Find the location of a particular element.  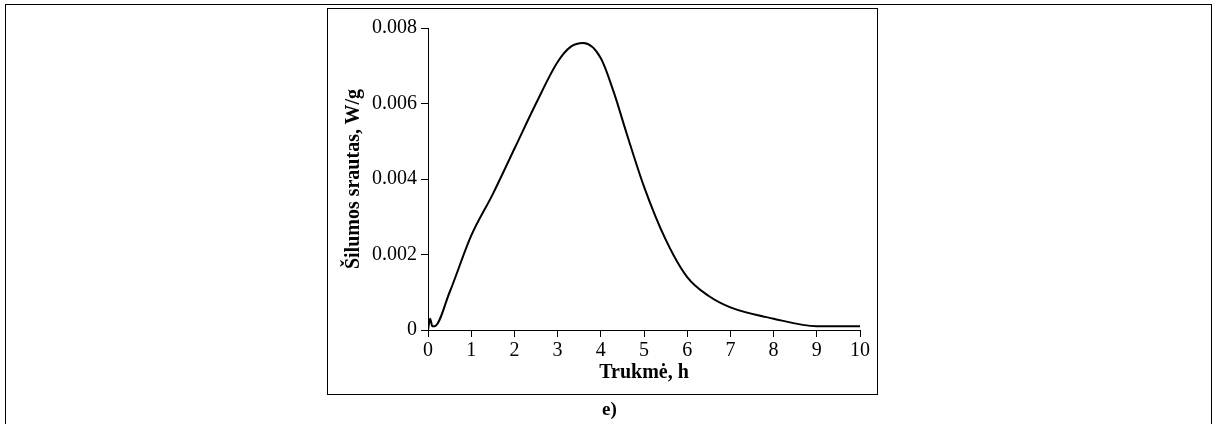

x-tick-label: 5 is located at coordinates (644, 349).